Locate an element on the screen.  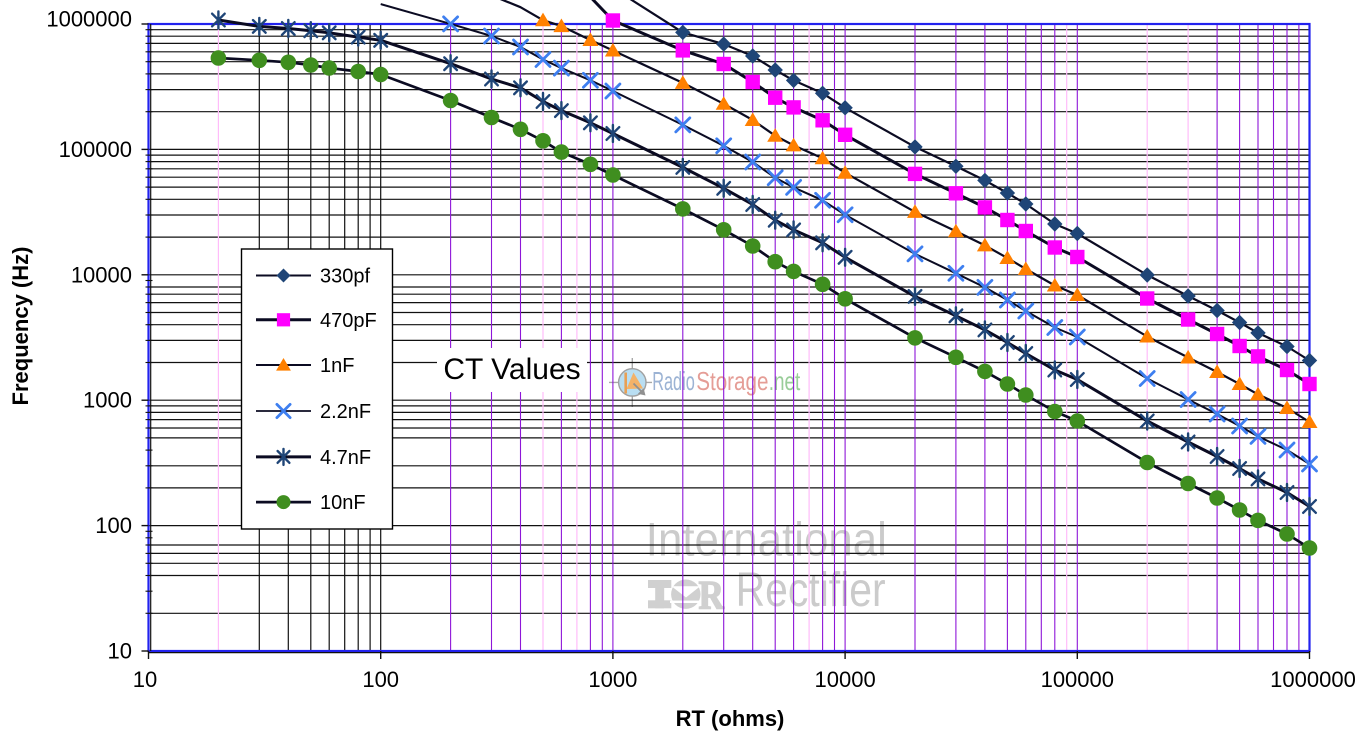
svg-text: CT Values is located at coordinates (511, 369).